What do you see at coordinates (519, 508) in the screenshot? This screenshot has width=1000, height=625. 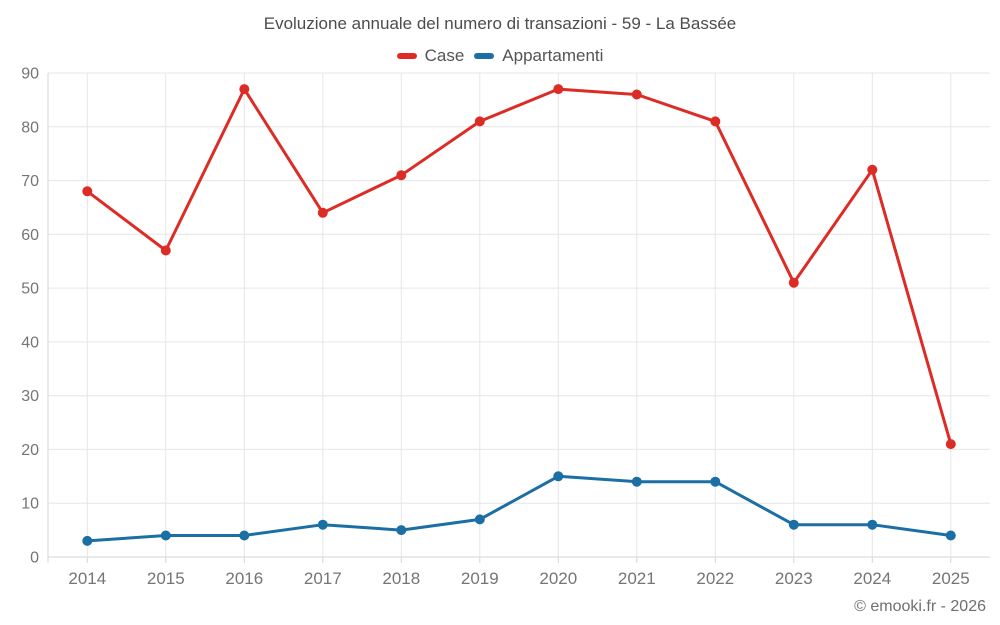 I see `series-line-appartamenti` at bounding box center [519, 508].